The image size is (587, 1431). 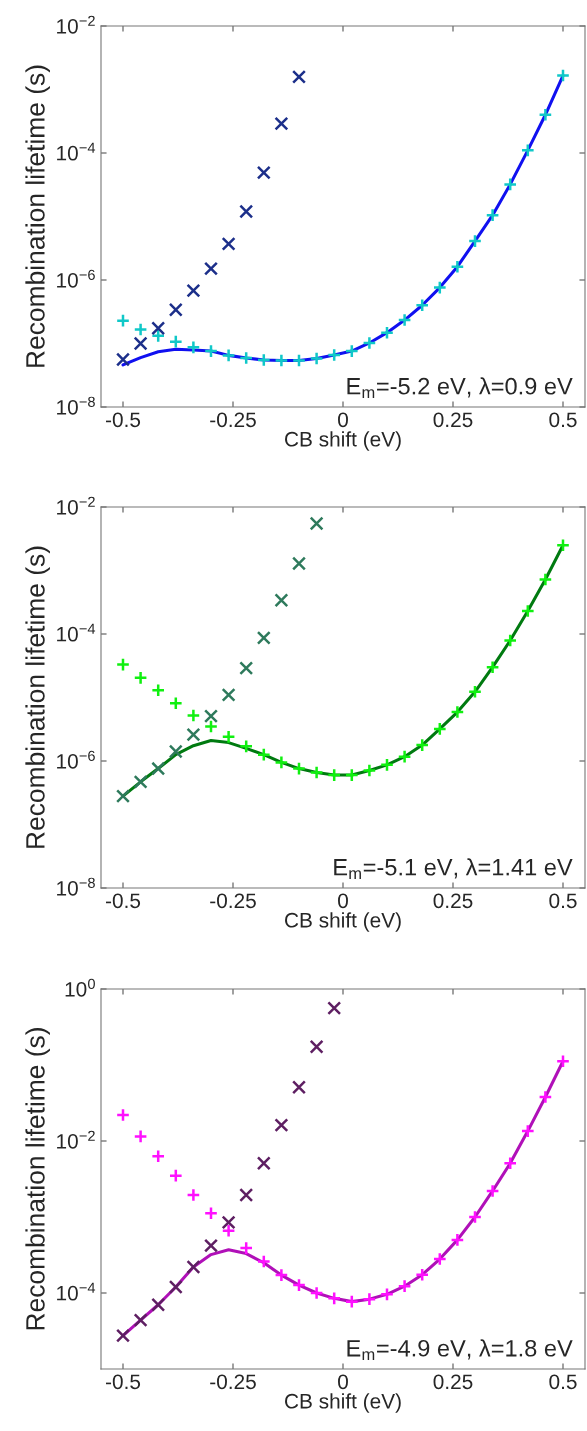 What do you see at coordinates (76, 886) in the screenshot?
I see `y-tick-label: 10$^{−8}$` at bounding box center [76, 886].